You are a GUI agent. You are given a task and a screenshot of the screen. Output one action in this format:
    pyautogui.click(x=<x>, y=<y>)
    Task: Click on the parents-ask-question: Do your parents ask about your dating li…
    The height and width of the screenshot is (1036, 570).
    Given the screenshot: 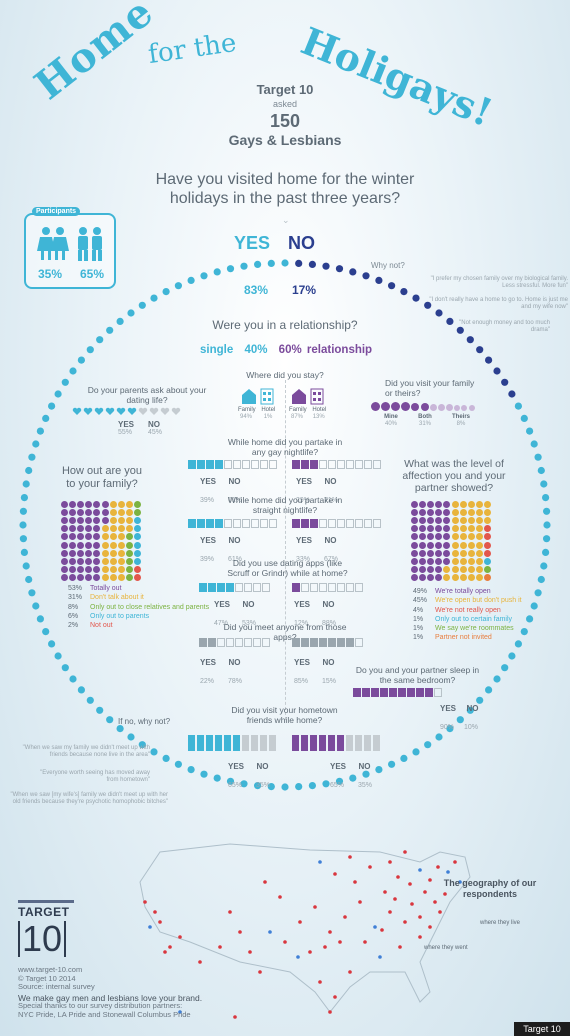 What is the action you would take?
    pyautogui.click(x=147, y=395)
    